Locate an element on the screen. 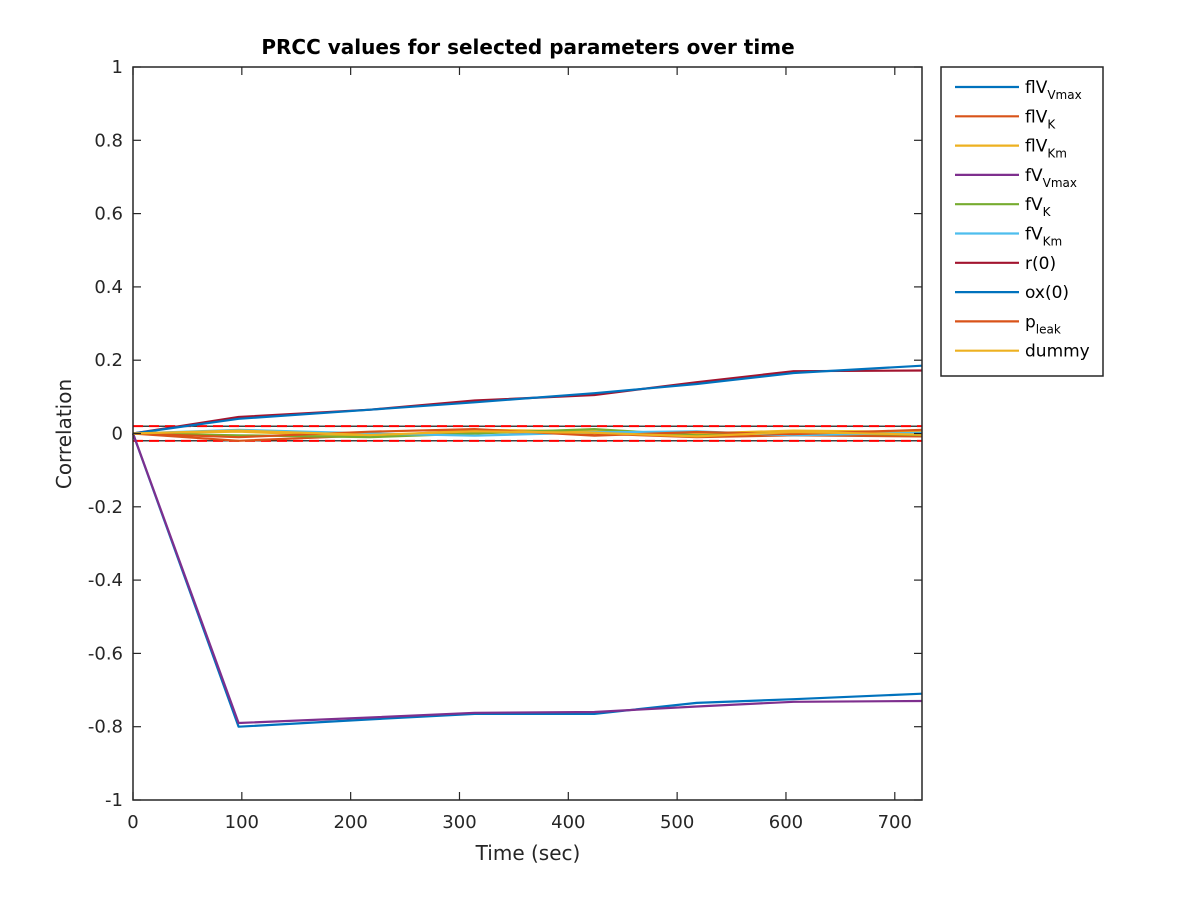 The width and height of the screenshot is (1200, 900). x-tick-label: 300 is located at coordinates (459, 822).